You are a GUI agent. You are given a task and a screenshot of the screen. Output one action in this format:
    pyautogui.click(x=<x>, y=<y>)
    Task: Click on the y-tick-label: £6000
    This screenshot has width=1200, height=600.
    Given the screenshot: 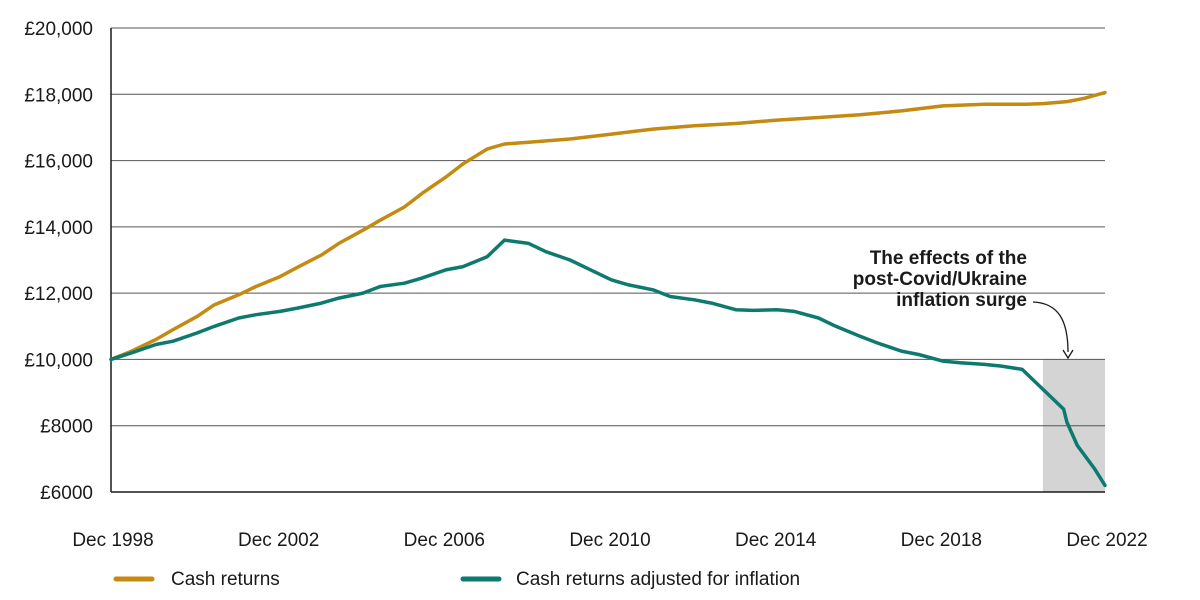 What is the action you would take?
    pyautogui.click(x=66, y=493)
    